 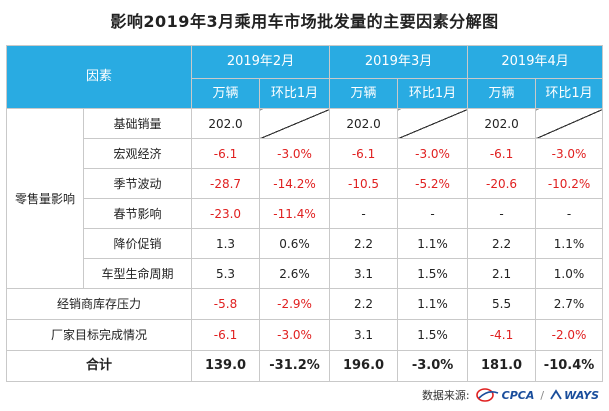 What do you see at coordinates (445, 395) in the screenshot?
I see `source-label: 数据来源:` at bounding box center [445, 395].